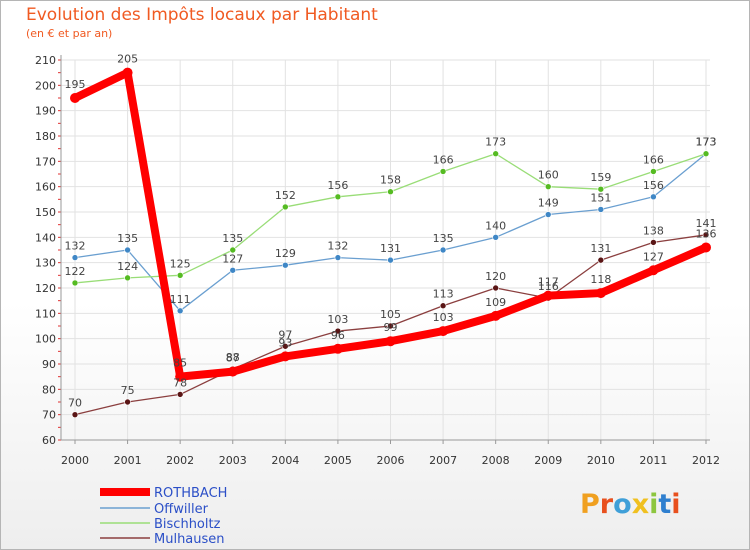  What do you see at coordinates (443, 317) in the screenshot?
I see `data-label-rothbach: 103` at bounding box center [443, 317].